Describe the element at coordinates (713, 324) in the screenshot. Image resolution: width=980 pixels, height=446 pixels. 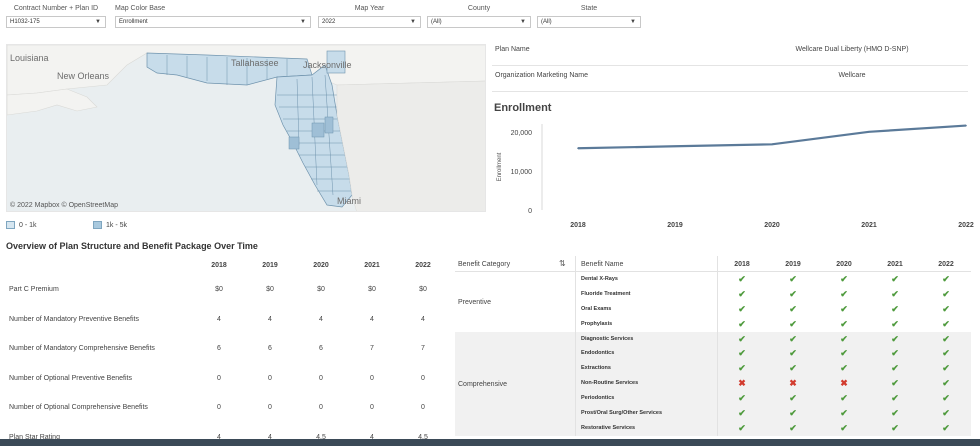
I see `table-row: Prophylaxis ✔ ✔ ✔ ✔ ✔` at that location.